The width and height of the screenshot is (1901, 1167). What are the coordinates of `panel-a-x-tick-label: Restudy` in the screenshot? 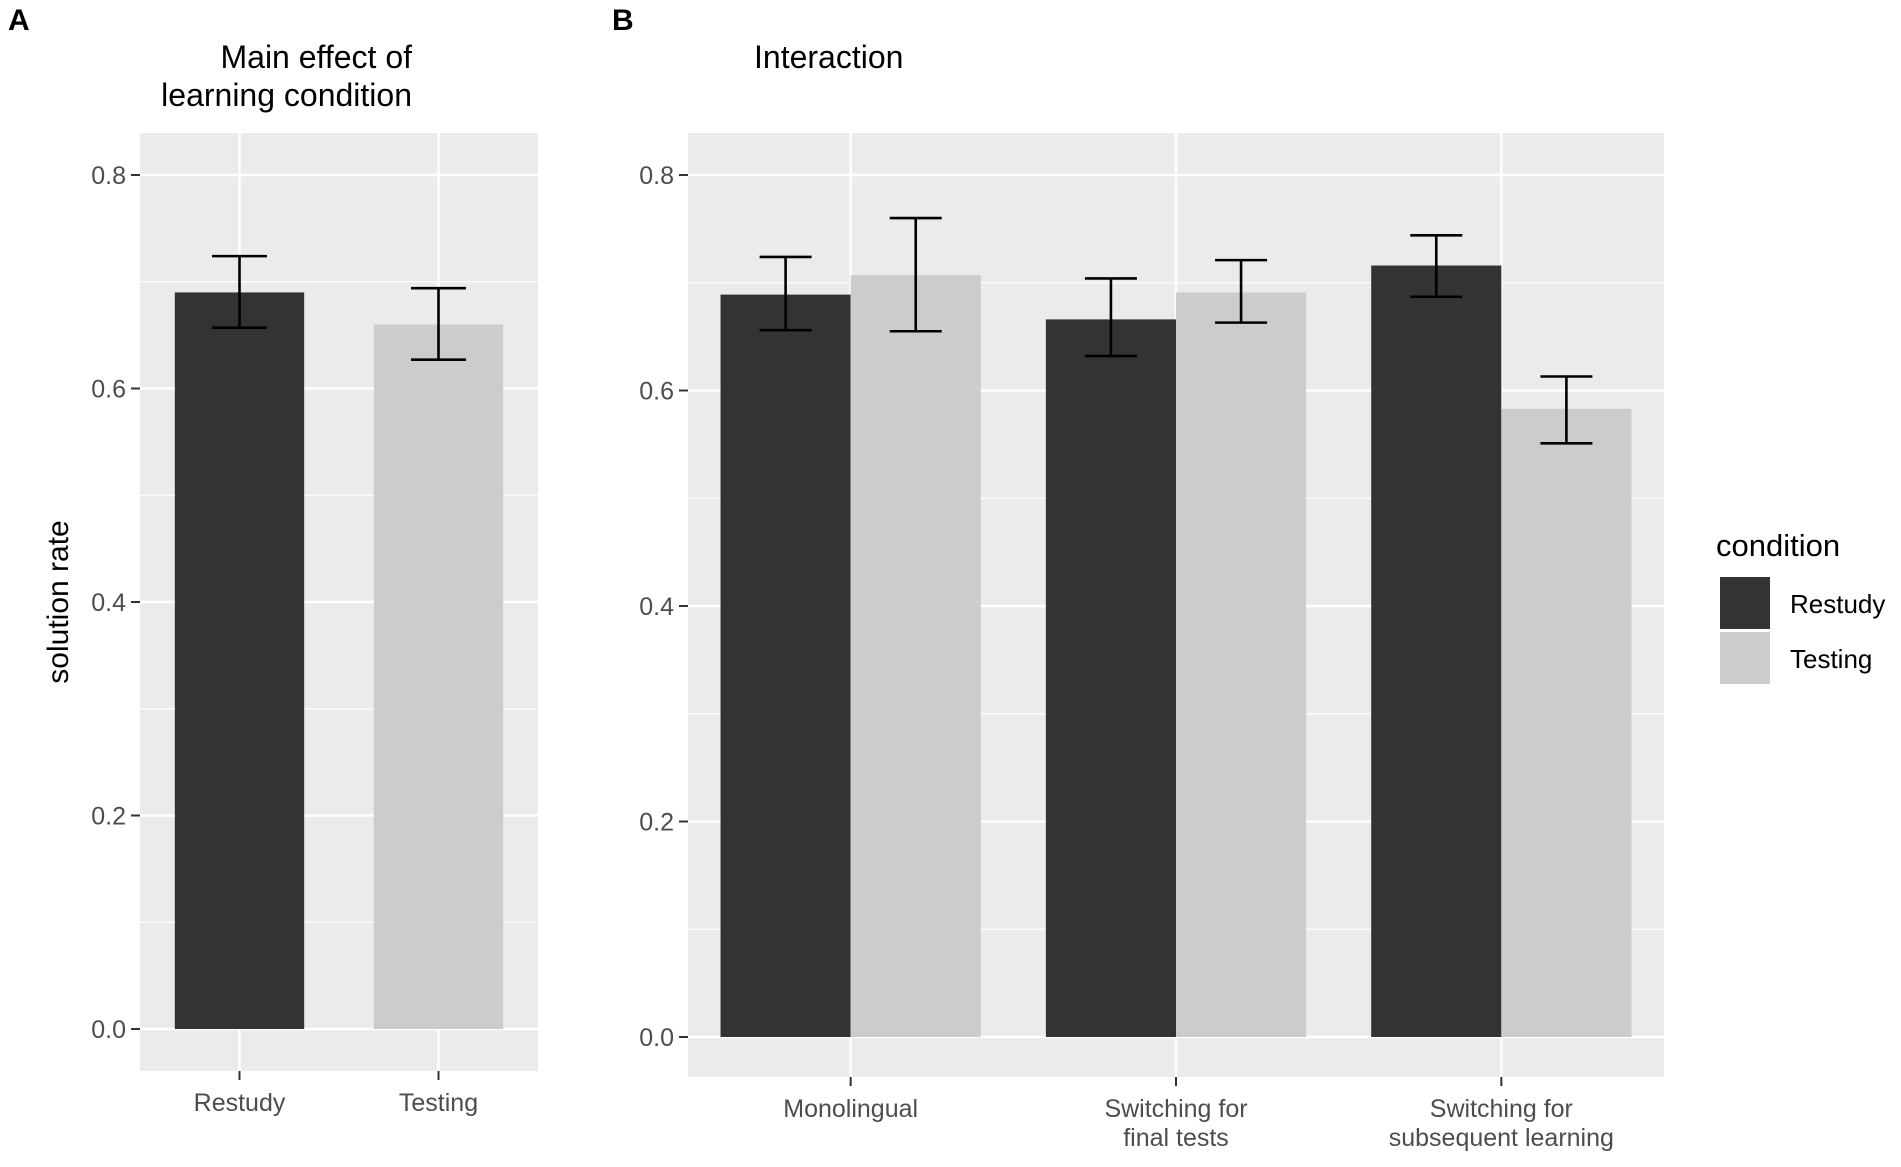 It's located at (240, 1103).